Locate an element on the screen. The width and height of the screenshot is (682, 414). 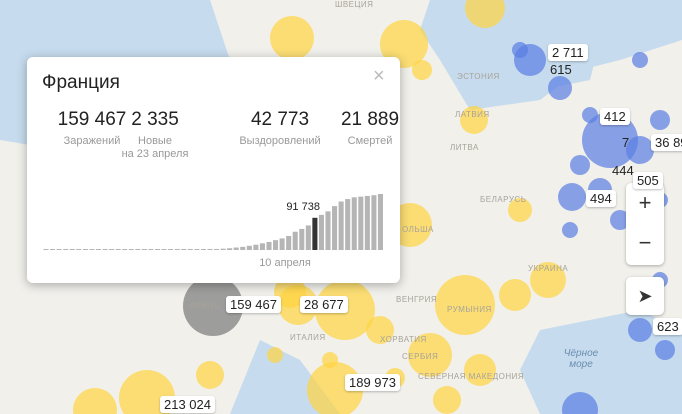
country-label: ИТАЛИЯ is located at coordinates (308, 337).